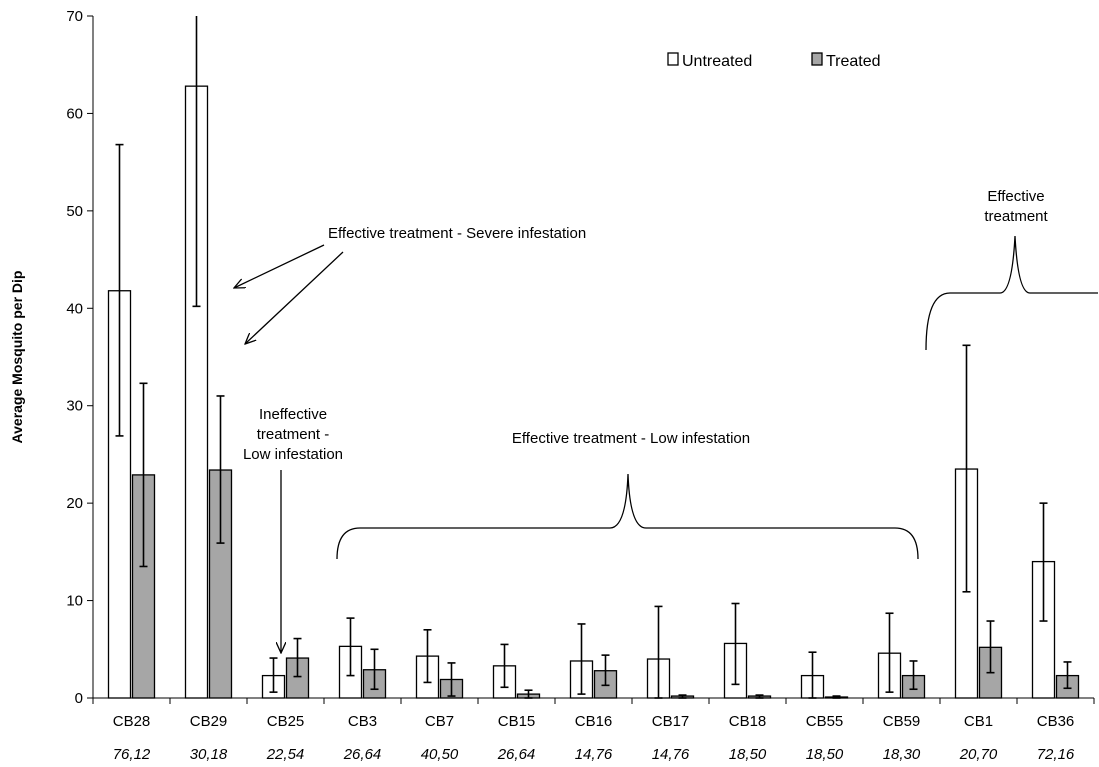 This screenshot has height=767, width=1099. Describe the element at coordinates (1056, 721) in the screenshot. I see `x-tick-label: CB36` at that location.